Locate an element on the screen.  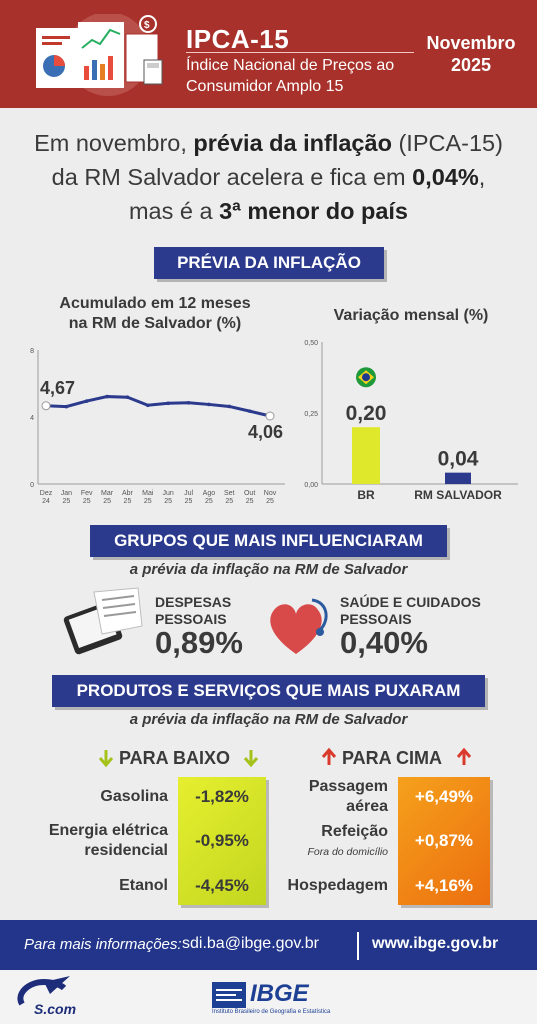
grupo-despesas-label: DESPESAS PESSOAIS is located at coordinates (193, 611).